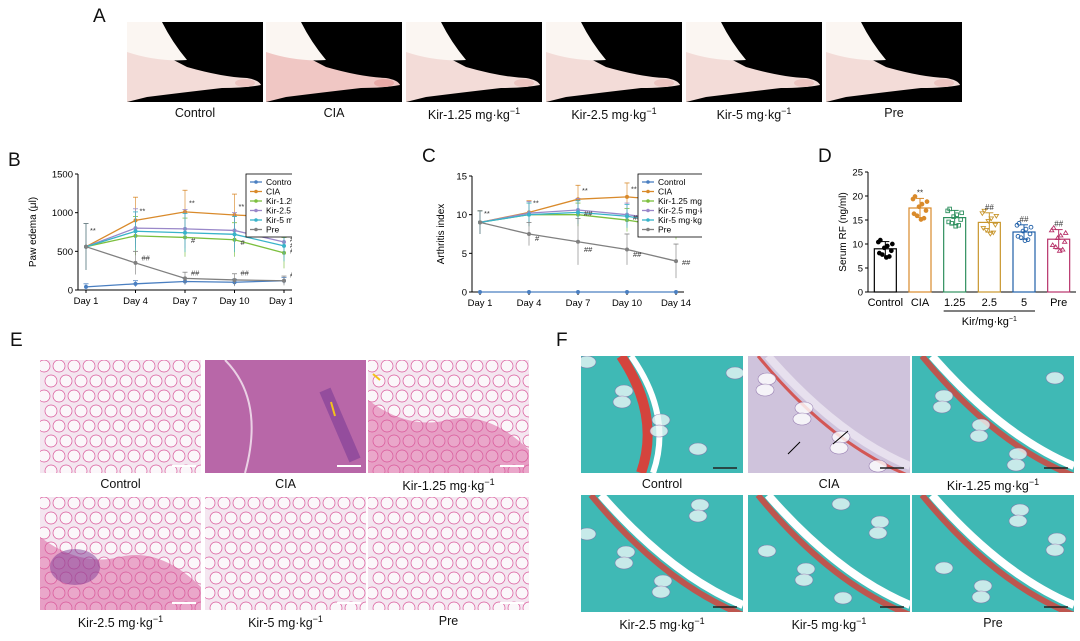 This screenshot has width=1080, height=641. Describe the element at coordinates (461, 215) in the screenshot. I see `y-tick-label: 10` at that location.